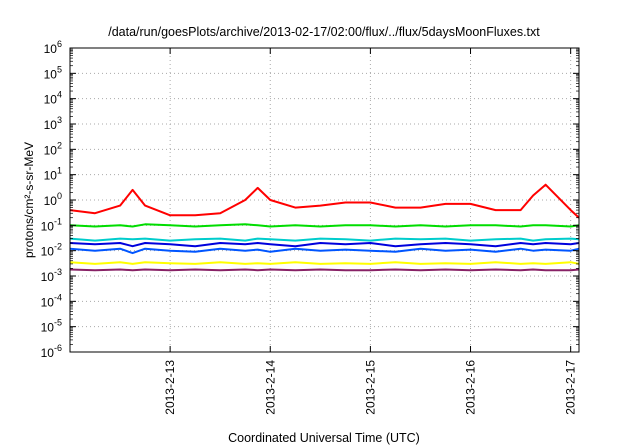  What do you see at coordinates (51, 250) in the screenshot?
I see `y-tick-label: 10⁻²` at bounding box center [51, 250].